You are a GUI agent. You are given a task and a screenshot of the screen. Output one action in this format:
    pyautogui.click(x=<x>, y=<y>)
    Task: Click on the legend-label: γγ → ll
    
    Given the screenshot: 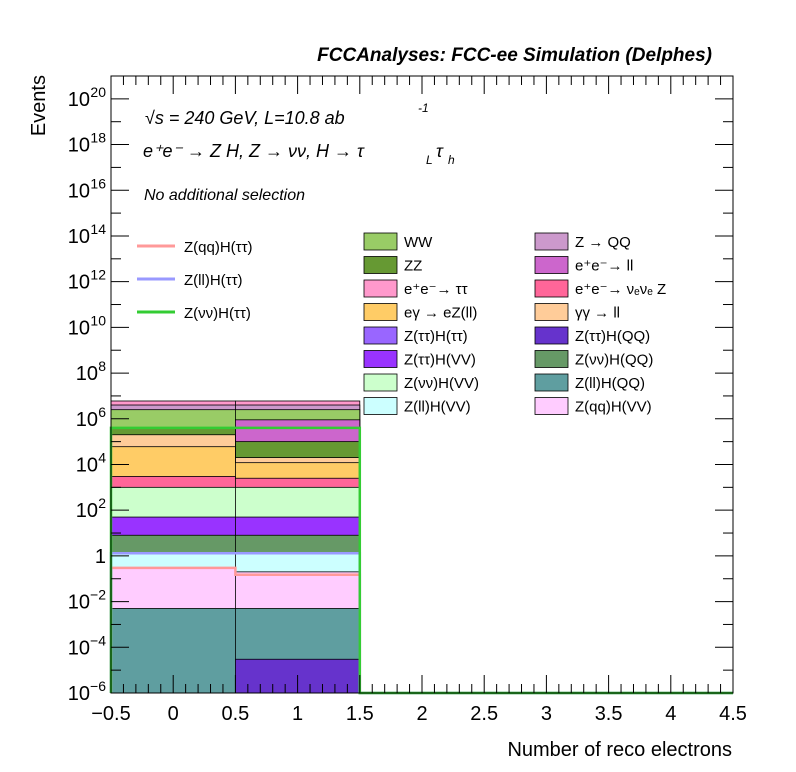 What is the action you would take?
    pyautogui.click(x=597, y=313)
    